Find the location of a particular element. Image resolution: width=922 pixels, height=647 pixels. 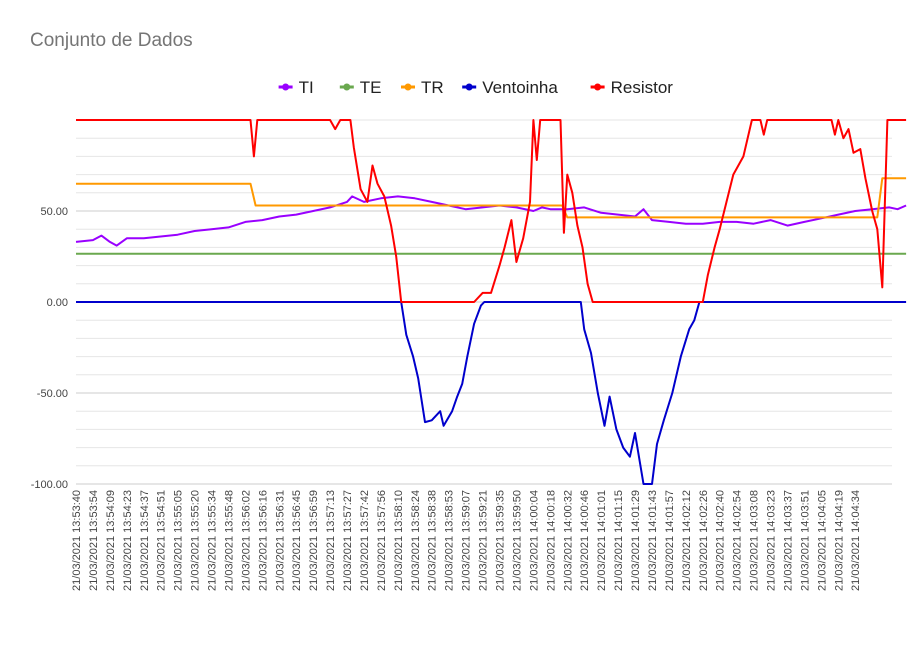

legend-item-te: TE is located at coordinates (360, 87).